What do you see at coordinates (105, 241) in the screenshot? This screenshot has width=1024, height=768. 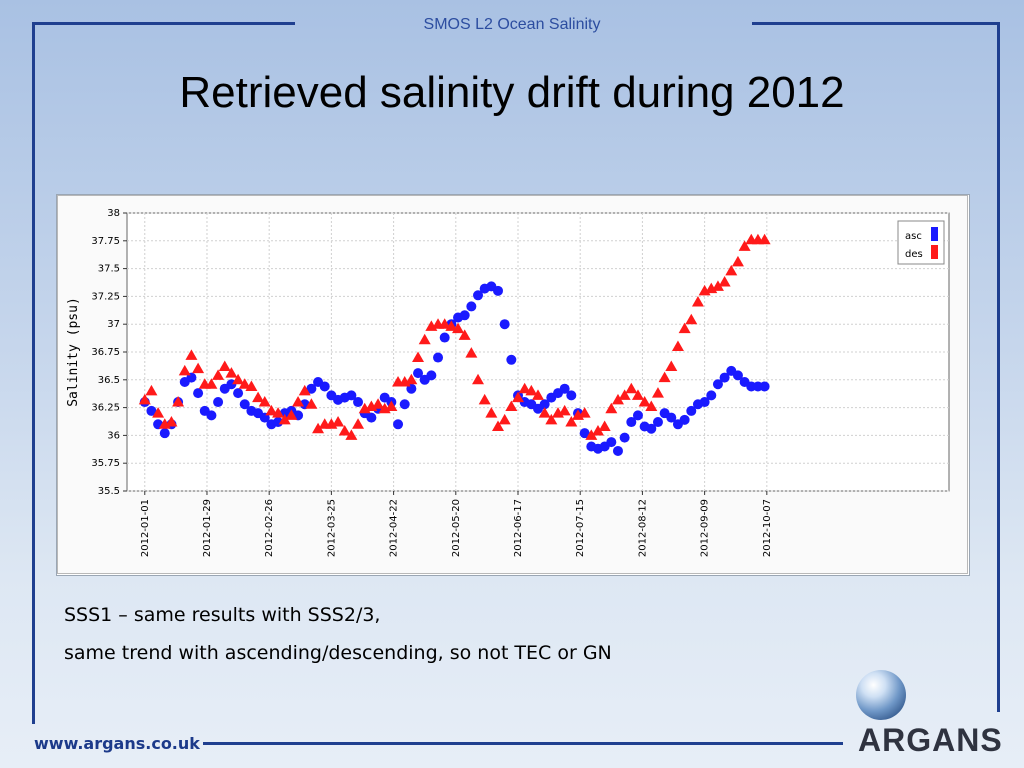 I see `y-tick-label: 37.75` at bounding box center [105, 241].